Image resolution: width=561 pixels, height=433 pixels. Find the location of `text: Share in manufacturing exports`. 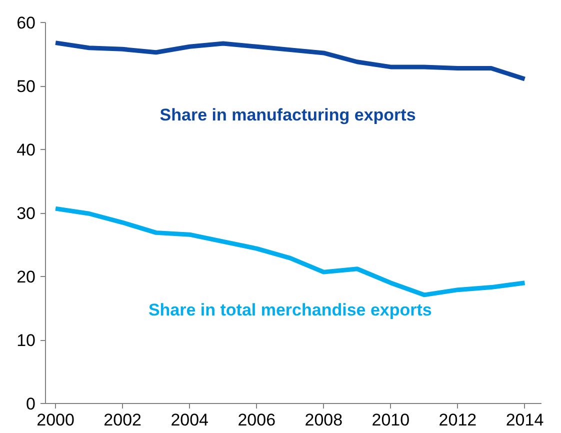

text: Share in manufacturing exports is located at coordinates (288, 114).